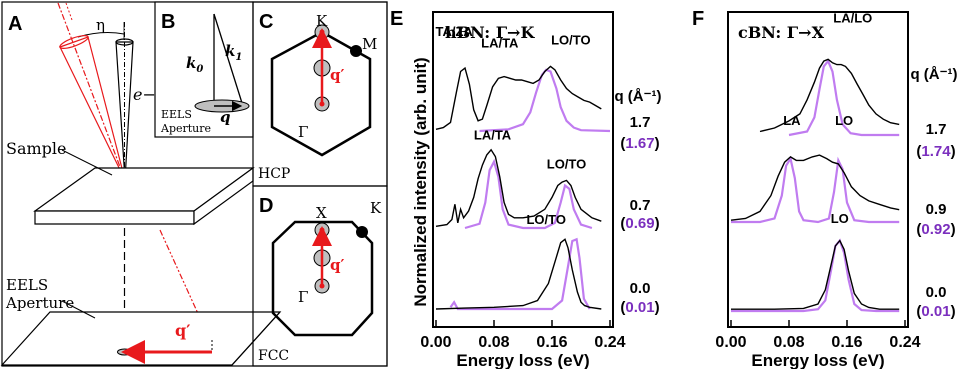 The width and height of the screenshot is (969, 369). Describe the element at coordinates (935, 311) in the screenshot. I see `q-theory-value: (0.01)` at that location.